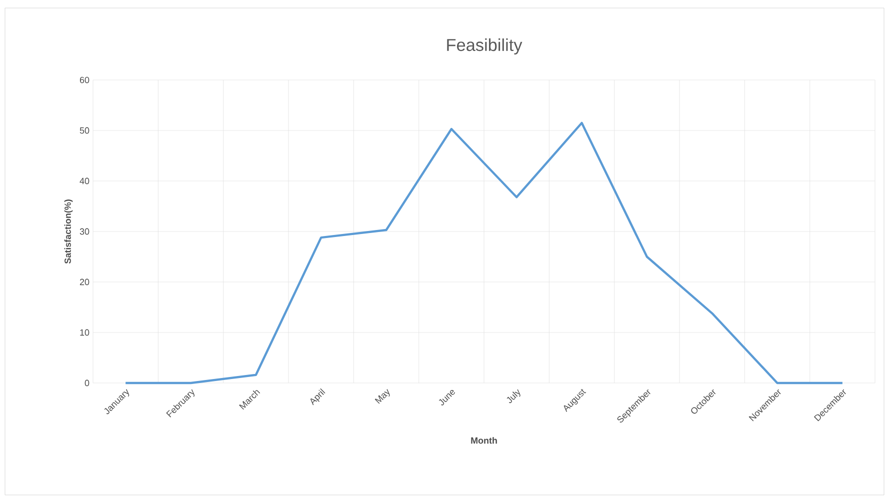 This screenshot has width=886, height=498. Describe the element at coordinates (87, 383) in the screenshot. I see `y-tick-label: 0` at that location.